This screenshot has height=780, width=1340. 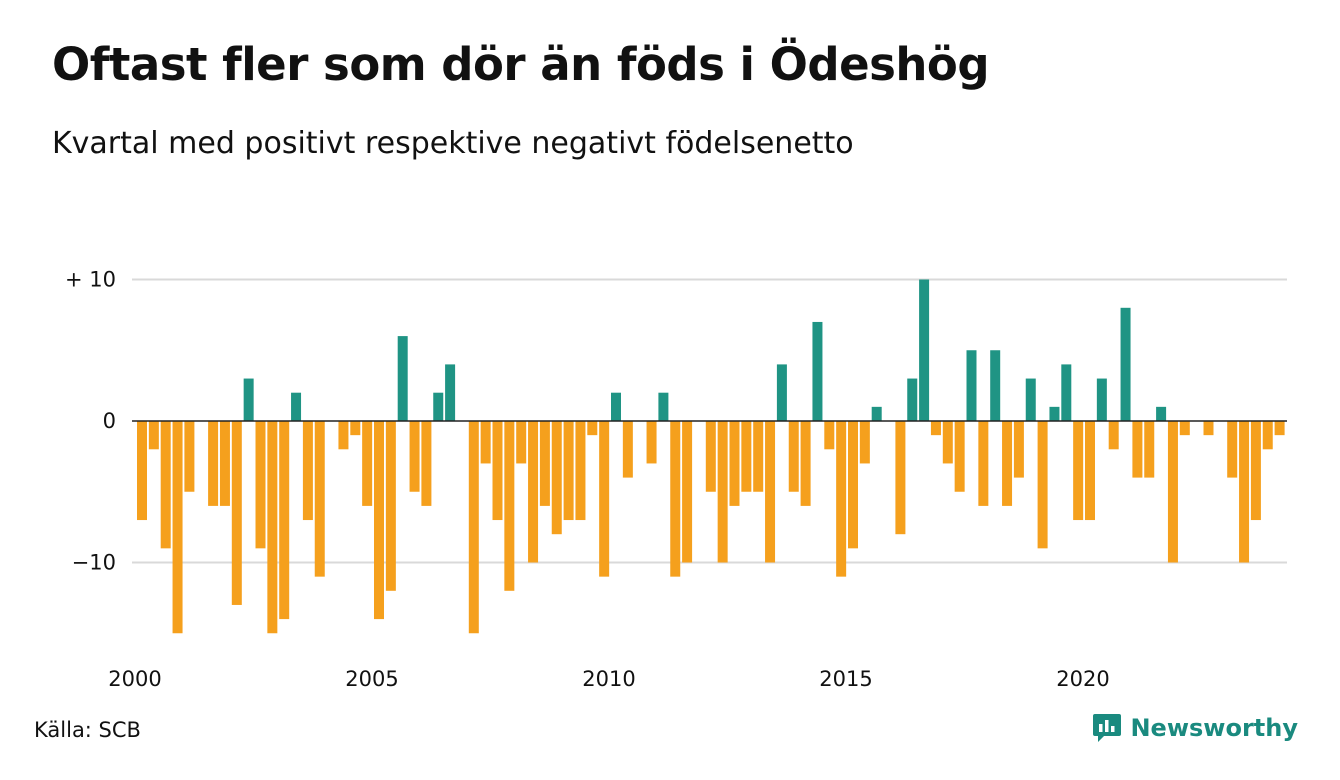 What do you see at coordinates (1195, 728) in the screenshot?
I see `brand-logo: Newsworthy` at bounding box center [1195, 728].